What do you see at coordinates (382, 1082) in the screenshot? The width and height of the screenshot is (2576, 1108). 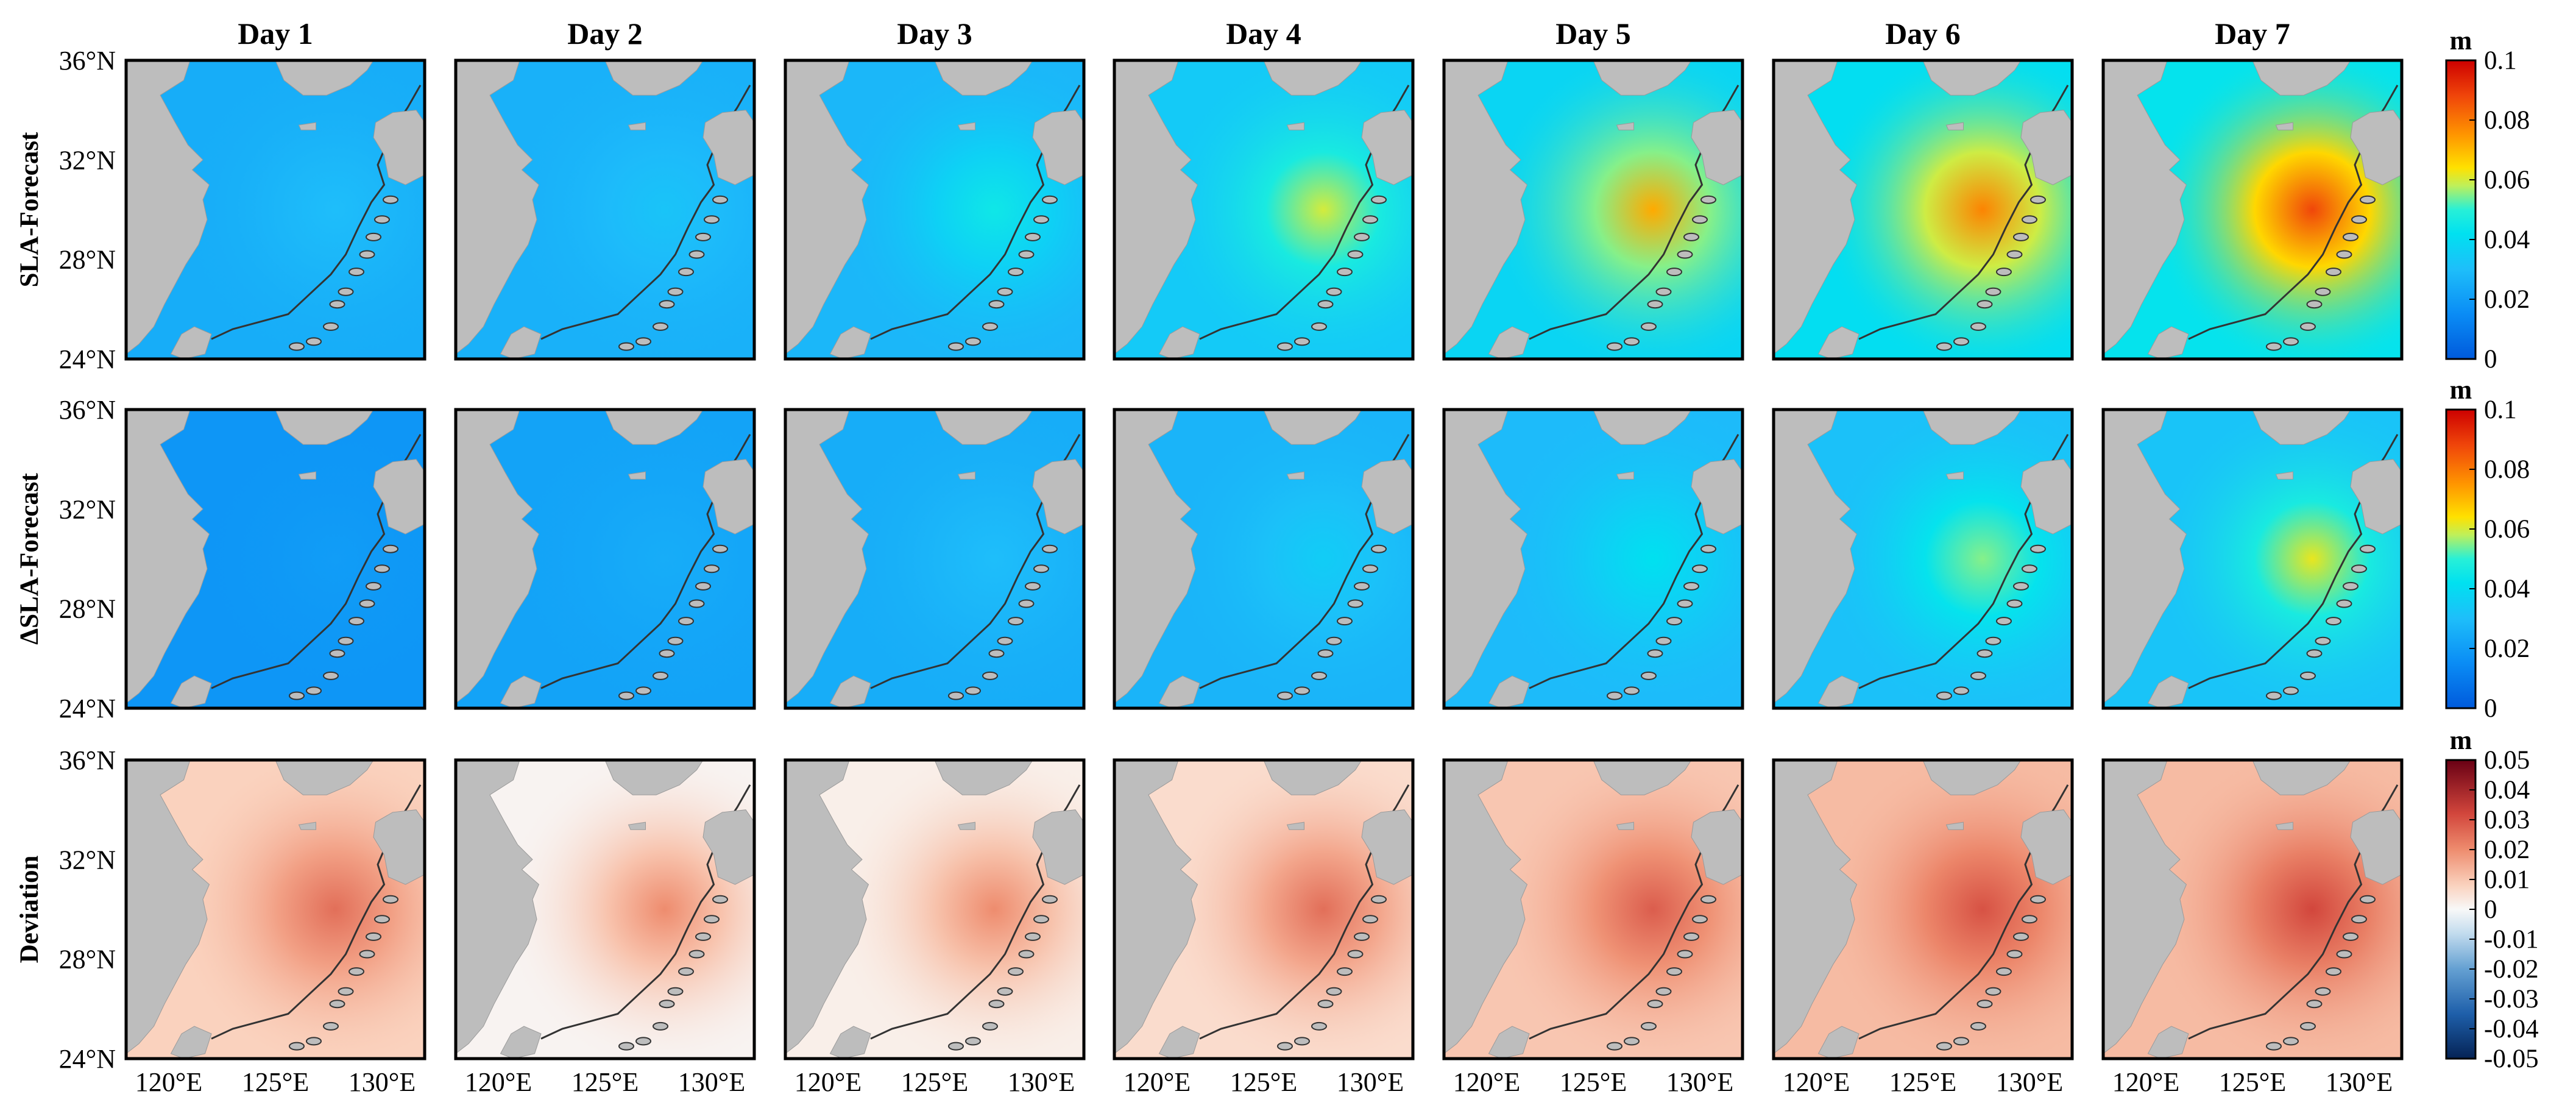 I see `lon-tick-label: 130°E` at bounding box center [382, 1082].